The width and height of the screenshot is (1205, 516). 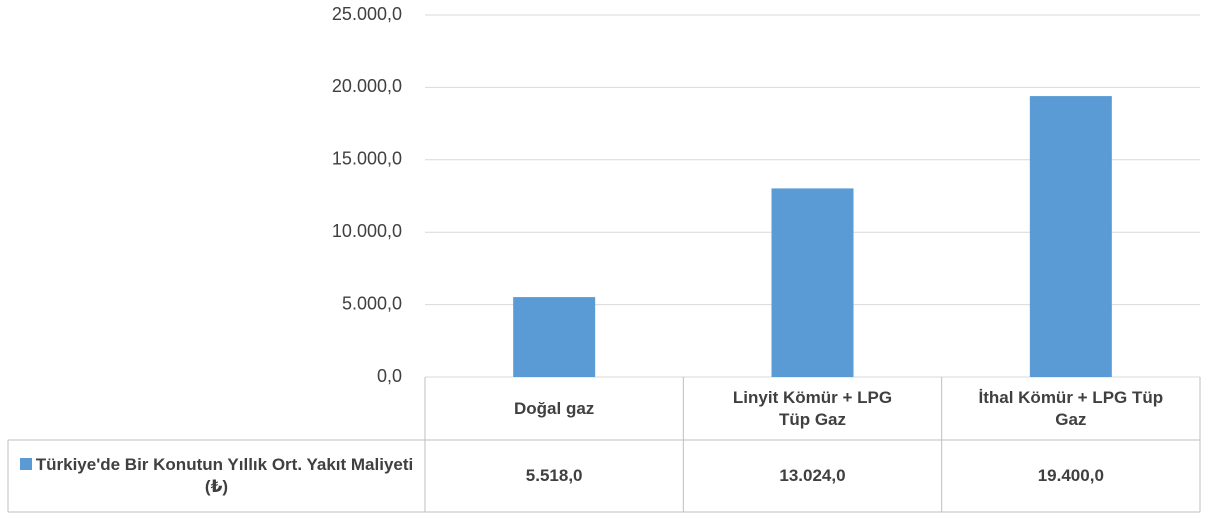 I want to click on y-tick-label: 15.000,0, so click(x=367, y=159).